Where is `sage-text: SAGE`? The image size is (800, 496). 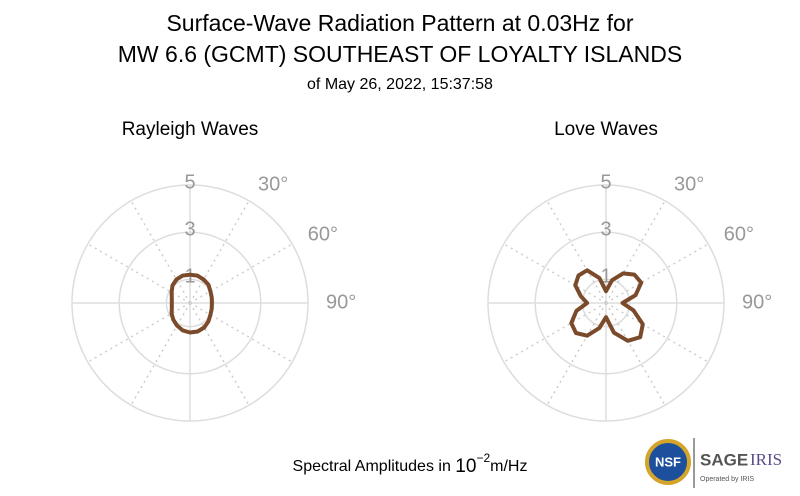 sage-text: SAGE is located at coordinates (724, 459).